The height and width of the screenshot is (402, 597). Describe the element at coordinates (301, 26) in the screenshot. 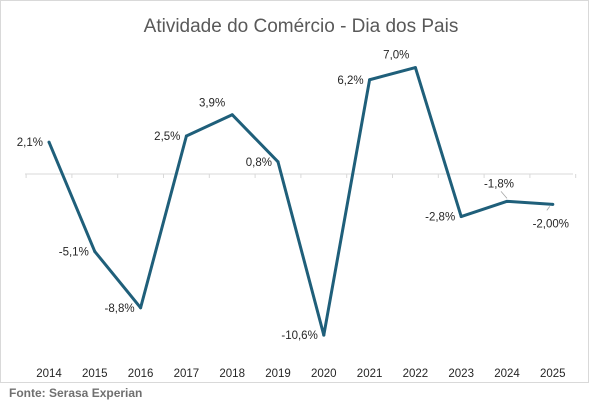

I see `chart-title: Atividade do Comércio - Dia dos Pais` at that location.